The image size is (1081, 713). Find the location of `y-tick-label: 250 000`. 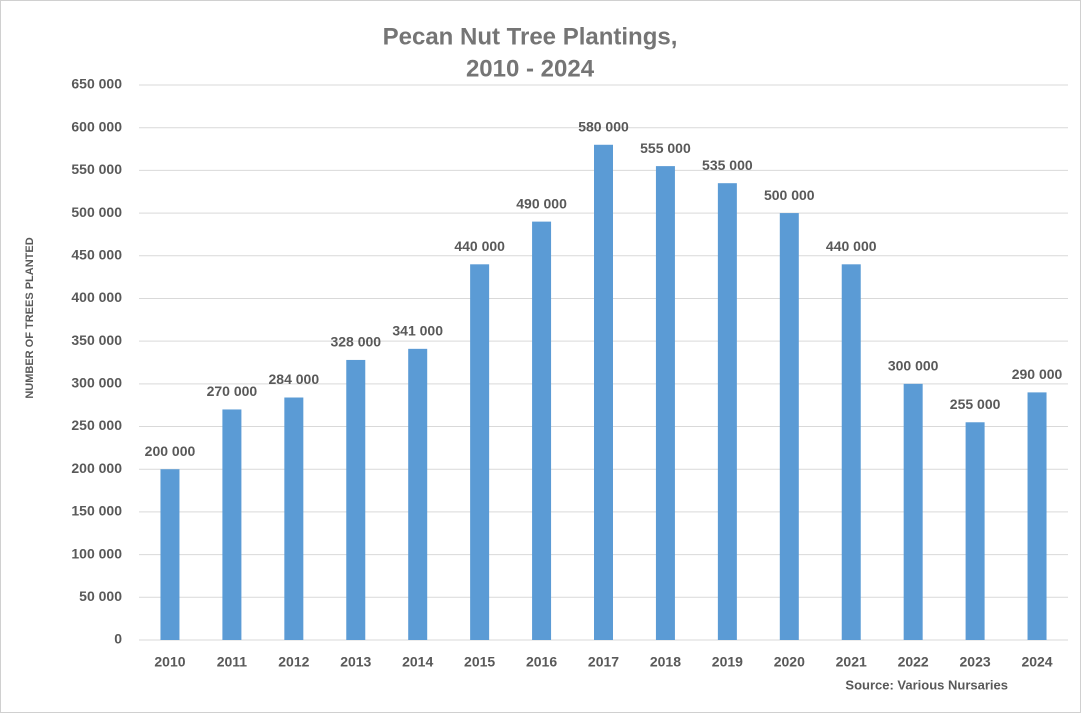

y-tick-label: 250 000 is located at coordinates (96, 425).